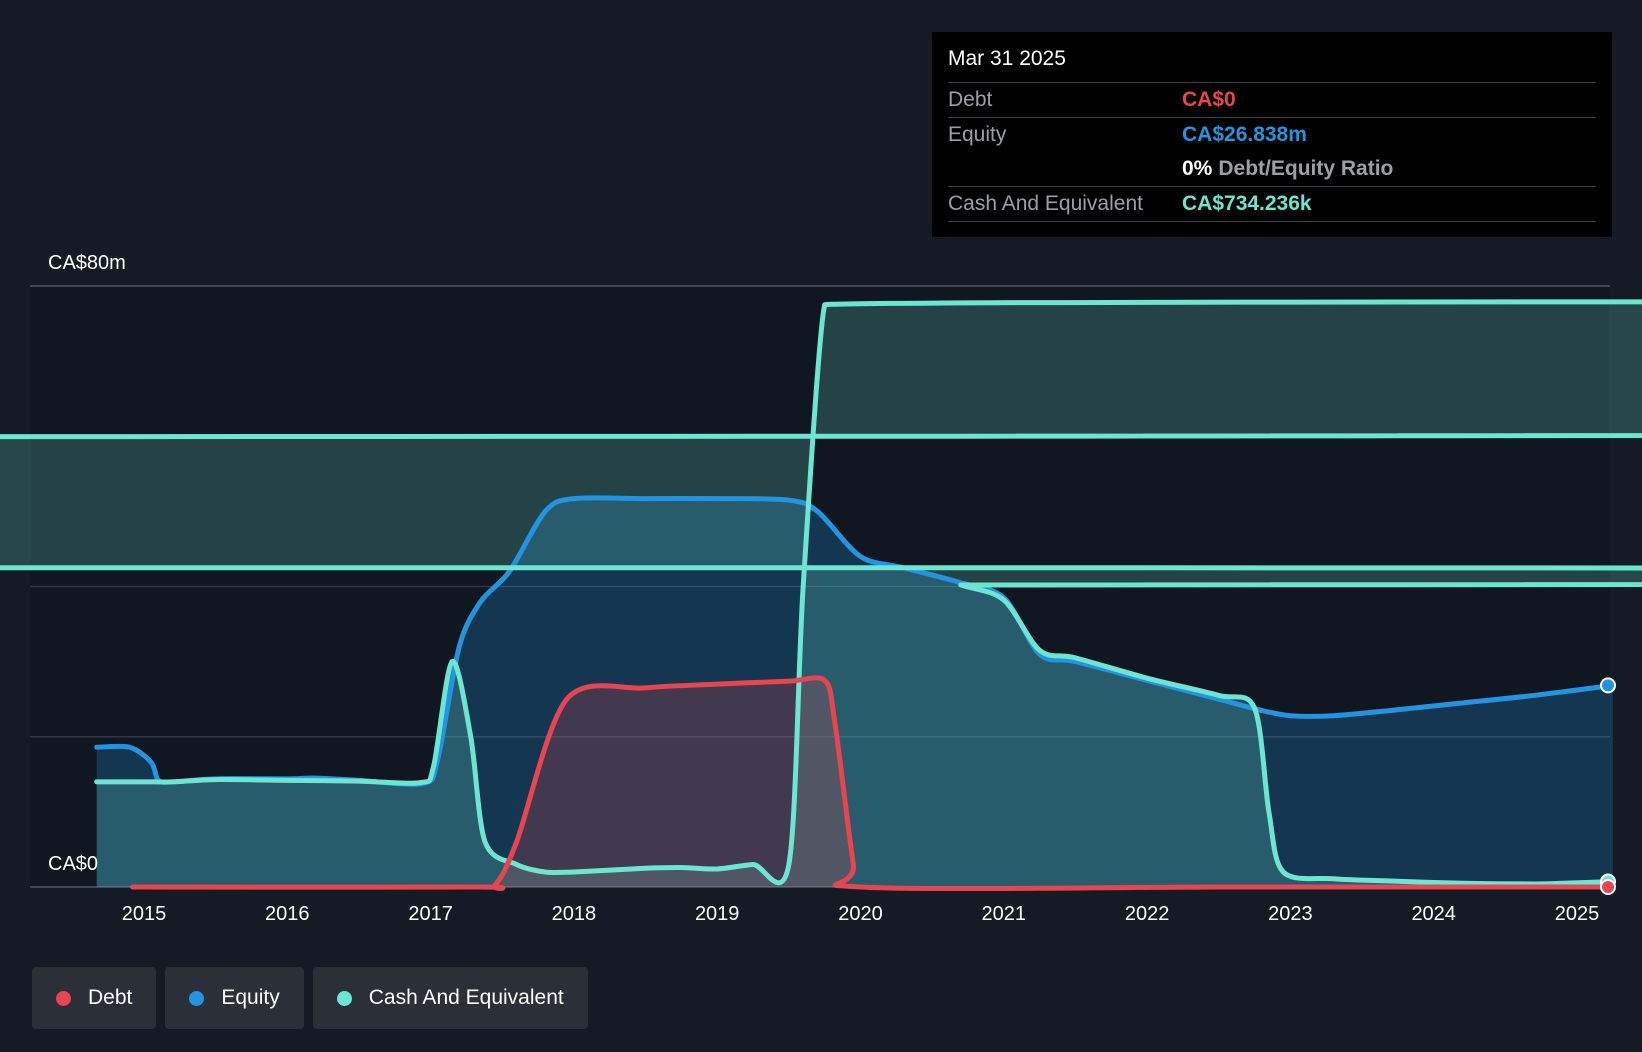 The height and width of the screenshot is (1052, 1642). Describe the element at coordinates (1608, 887) in the screenshot. I see `debt-endpoint` at that location.